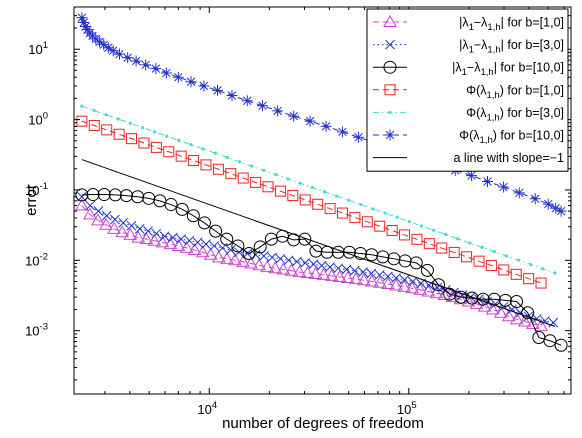 The image size is (582, 438). Describe the element at coordinates (468, 158) in the screenshot. I see `legend-entry-7: a line with slope=−1` at that location.